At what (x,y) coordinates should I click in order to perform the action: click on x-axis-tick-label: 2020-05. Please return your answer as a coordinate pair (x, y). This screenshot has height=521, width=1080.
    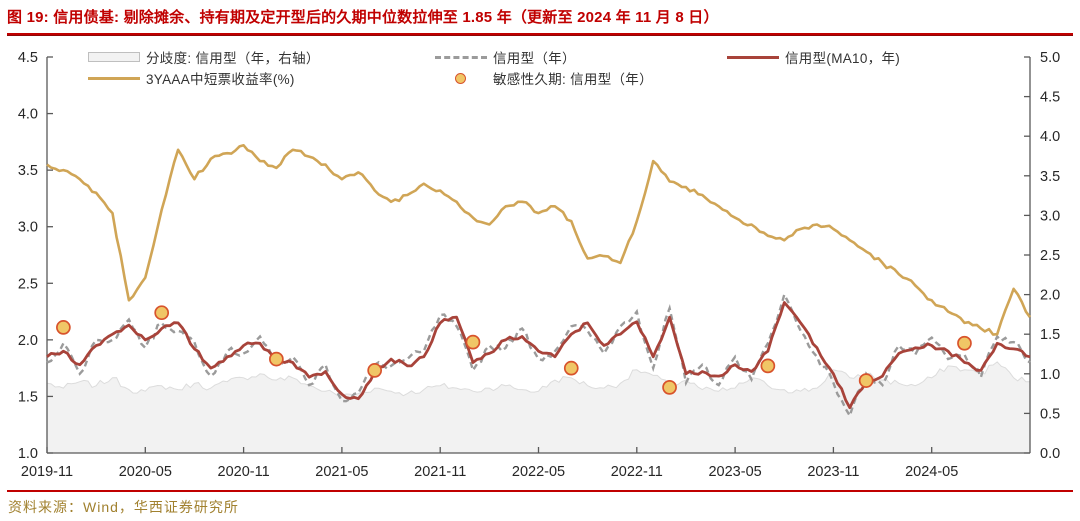
    Looking at the image, I should click on (145, 472).